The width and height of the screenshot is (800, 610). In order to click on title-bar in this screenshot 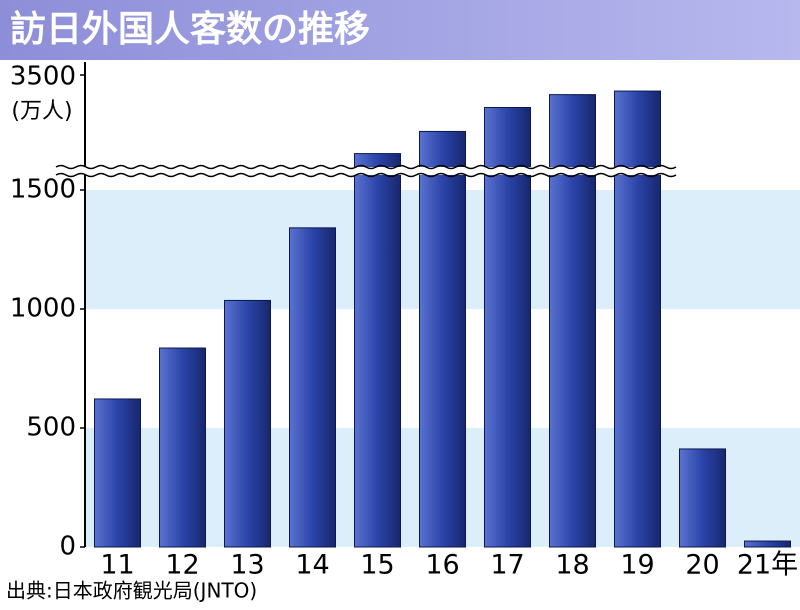, I will do `click(400, 30)`.